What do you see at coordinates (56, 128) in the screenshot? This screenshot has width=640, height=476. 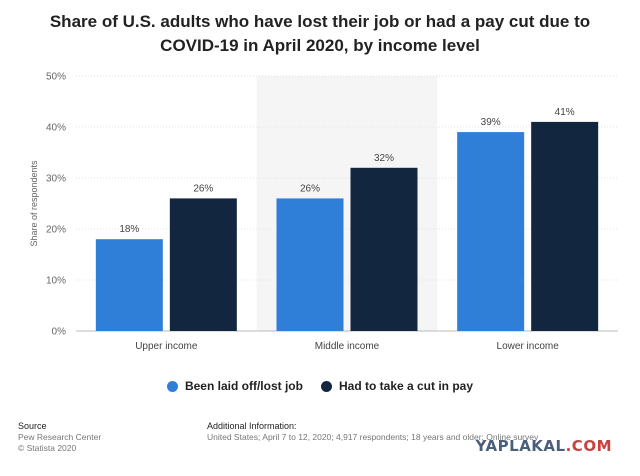 I see `y-tick-label: 40%` at bounding box center [56, 128].